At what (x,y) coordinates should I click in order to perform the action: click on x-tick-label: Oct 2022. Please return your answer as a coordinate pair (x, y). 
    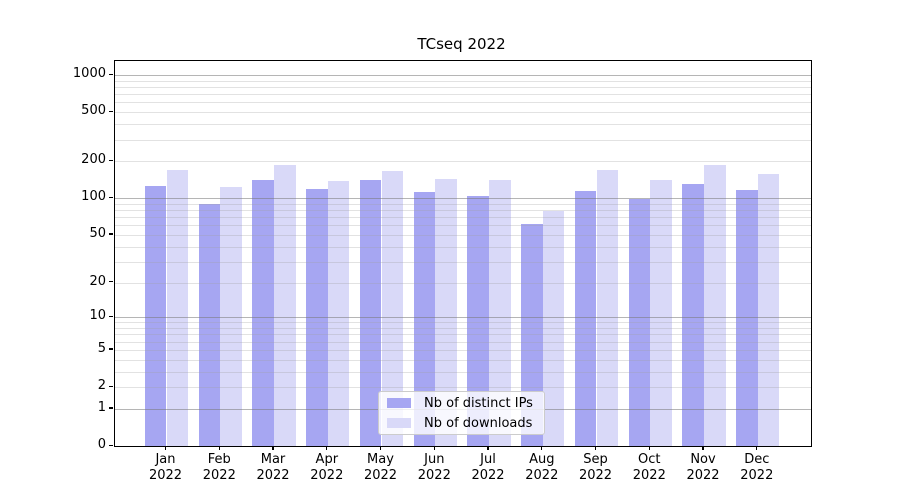
    Looking at the image, I should click on (649, 467).